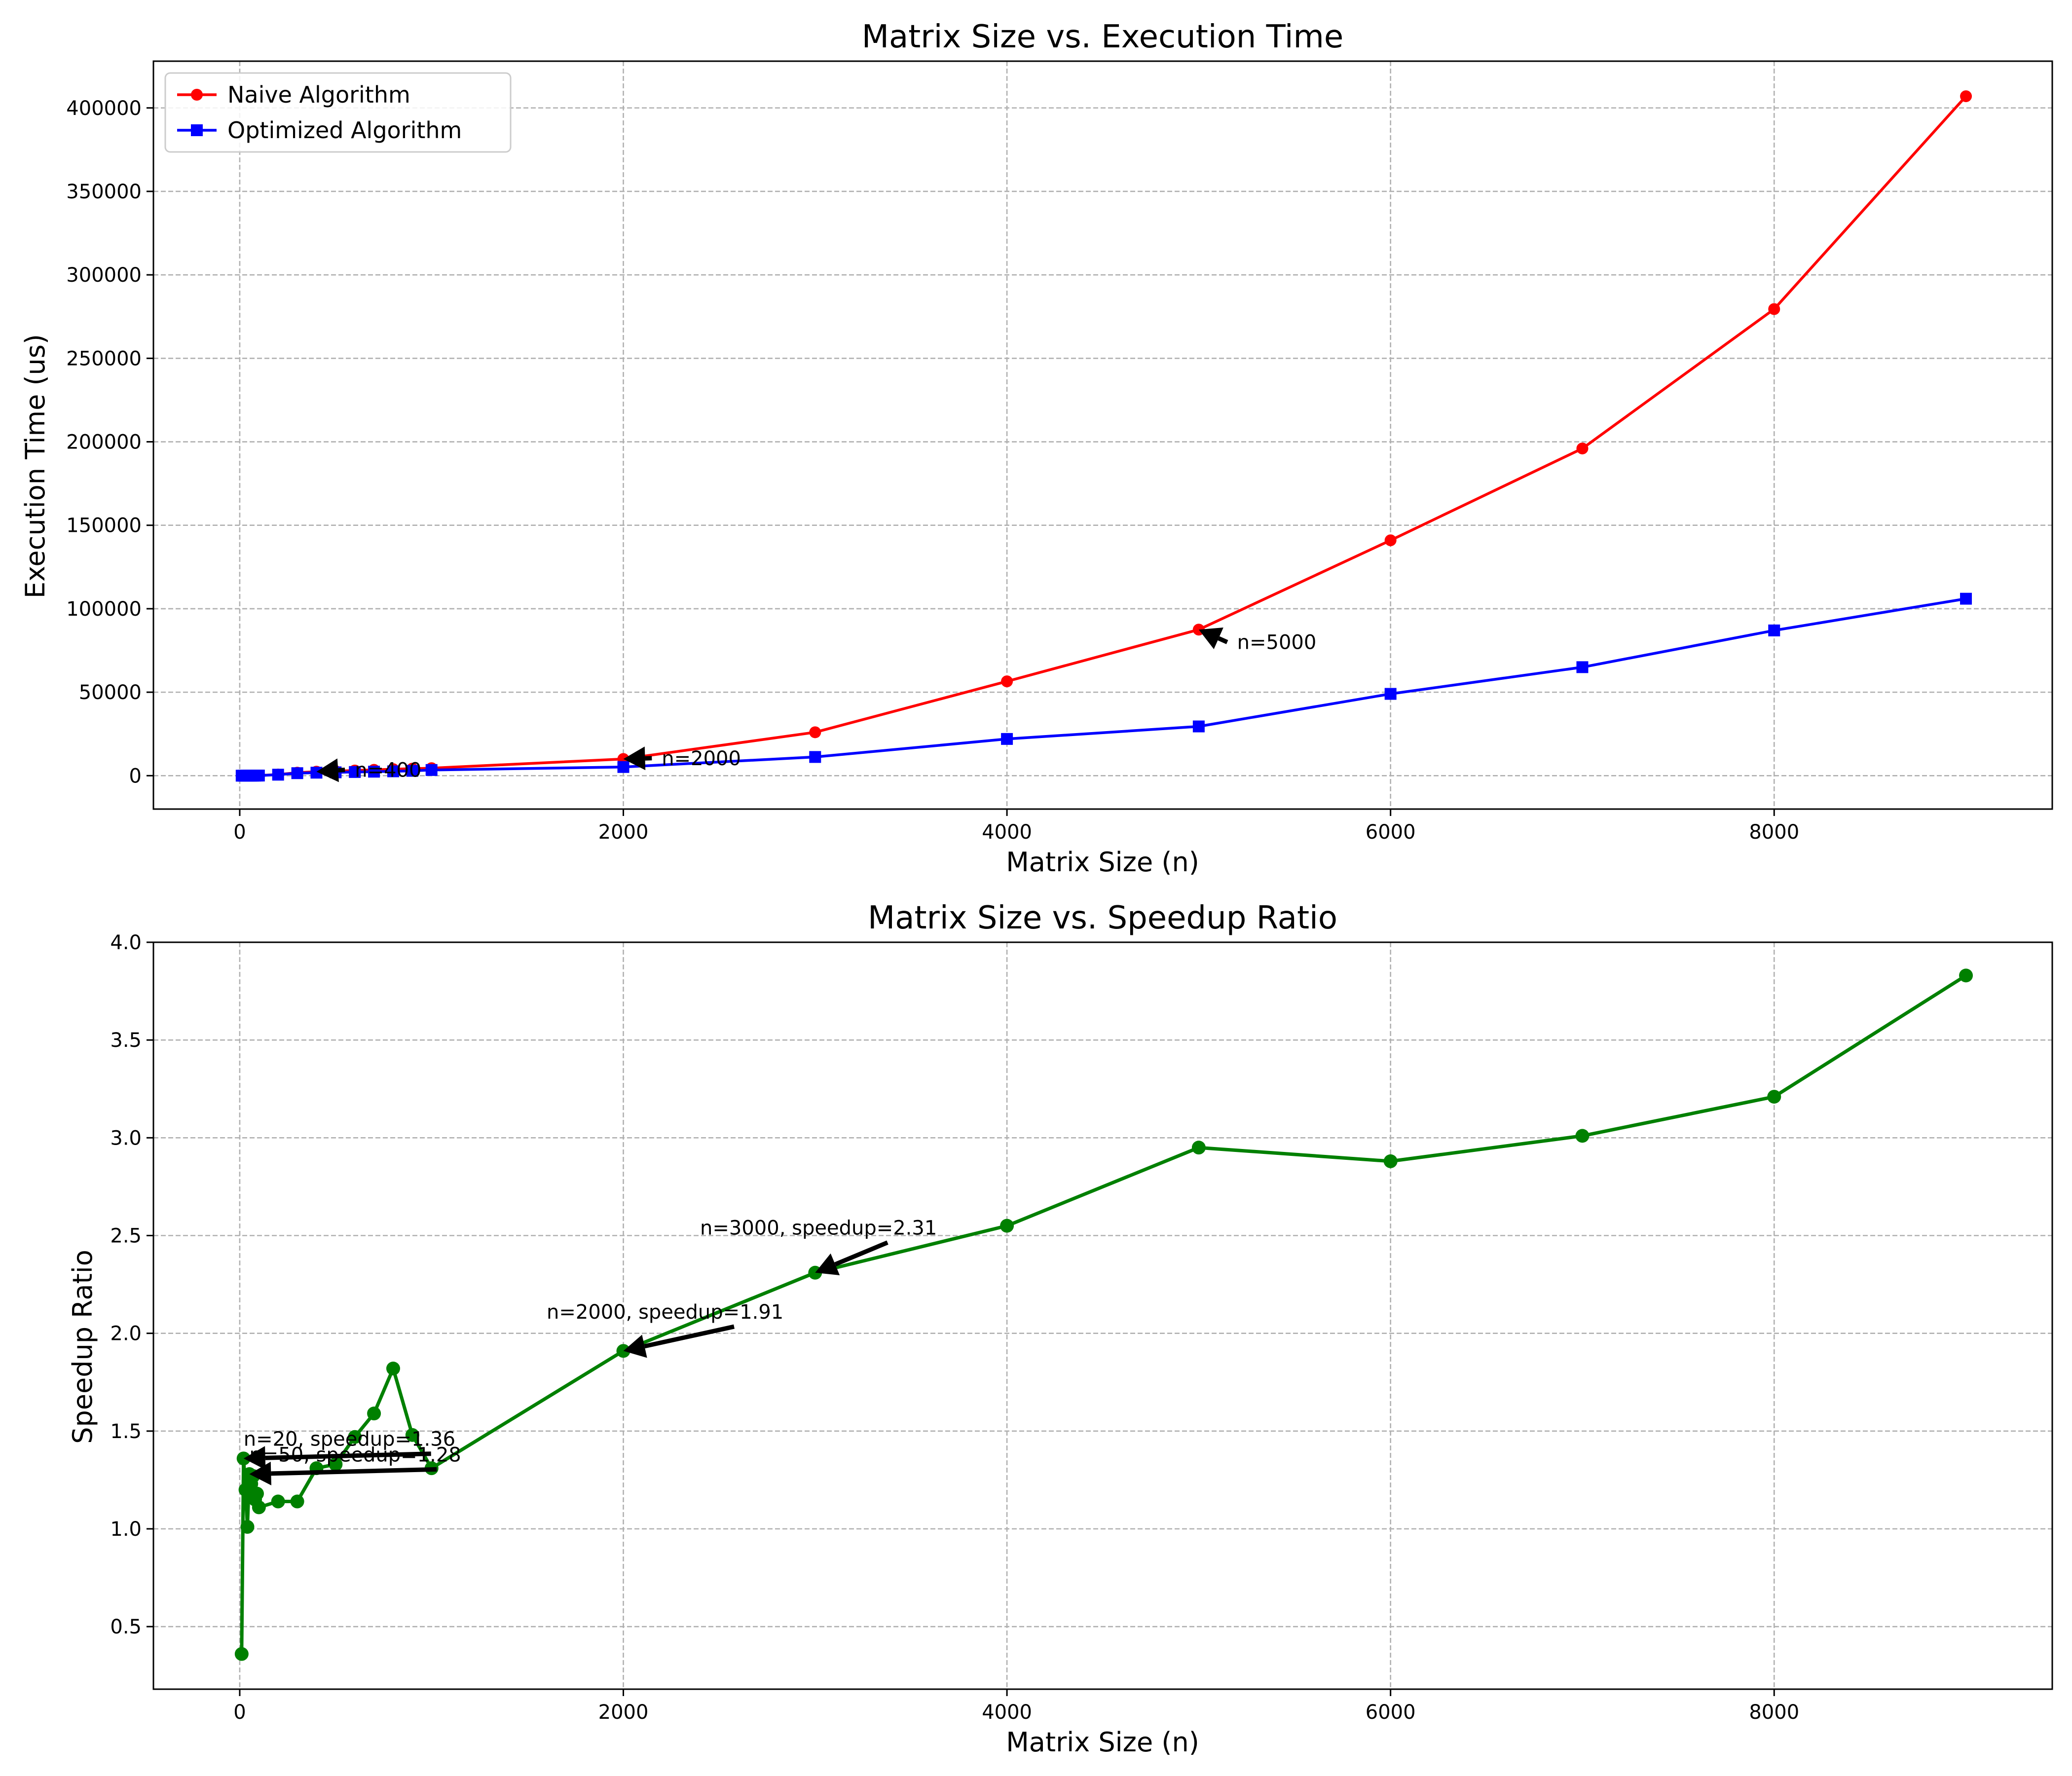  I want to click on annotation-text: n=50, speedup=1.28, so click(355, 1454).